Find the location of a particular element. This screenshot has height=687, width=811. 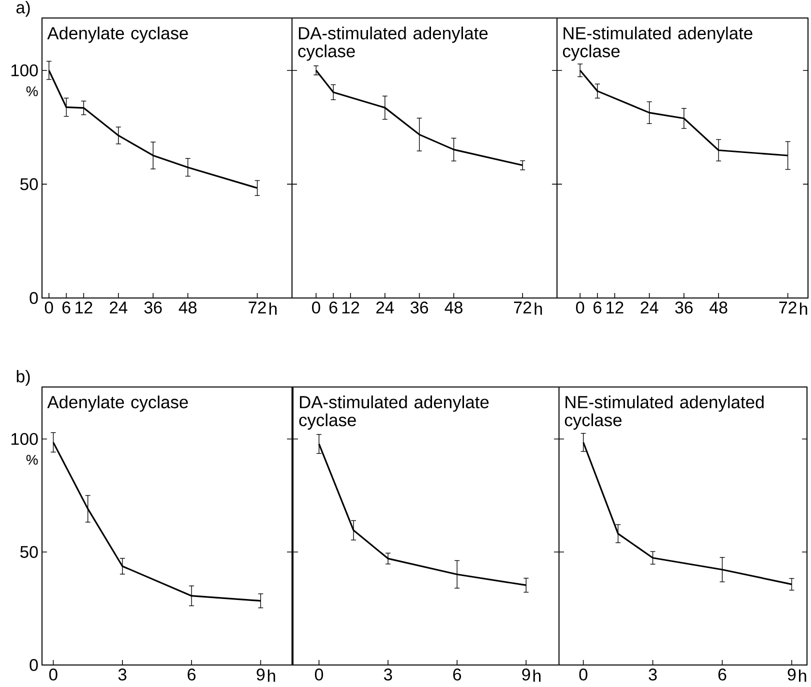

text: NE-stimulated adenylate cyclase is located at coordinates (657, 43).